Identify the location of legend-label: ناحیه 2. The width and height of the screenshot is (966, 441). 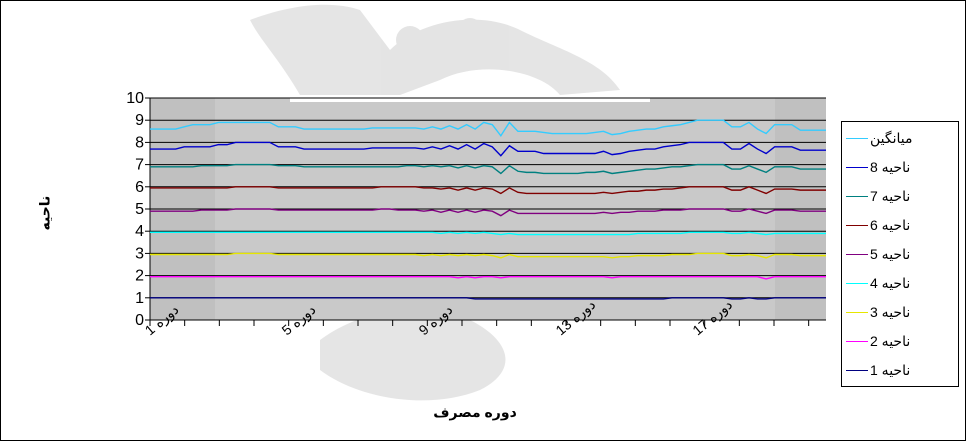
(890, 341).